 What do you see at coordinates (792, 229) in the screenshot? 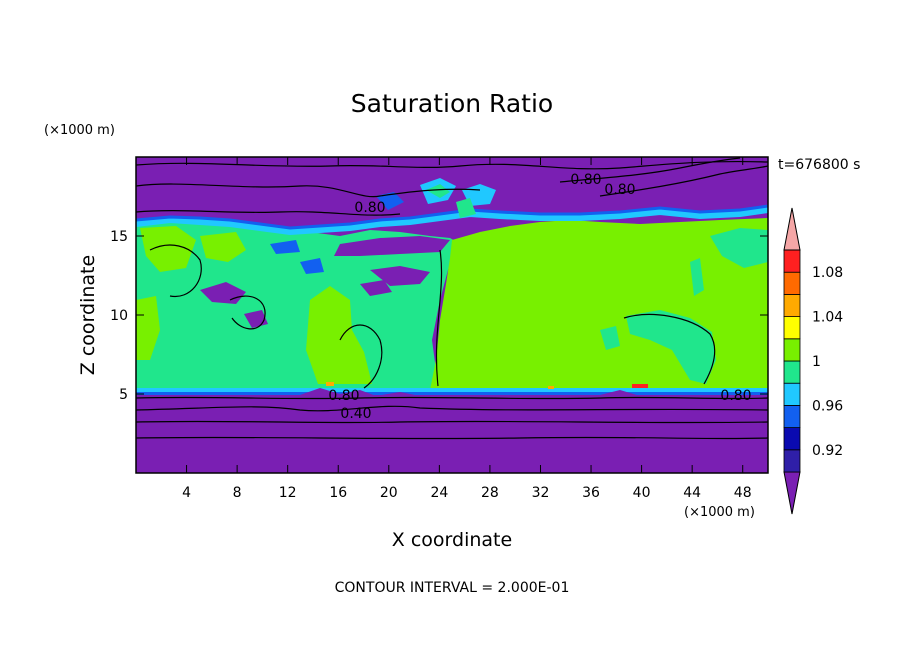
I see `colorbar-over-triangle` at bounding box center [792, 229].